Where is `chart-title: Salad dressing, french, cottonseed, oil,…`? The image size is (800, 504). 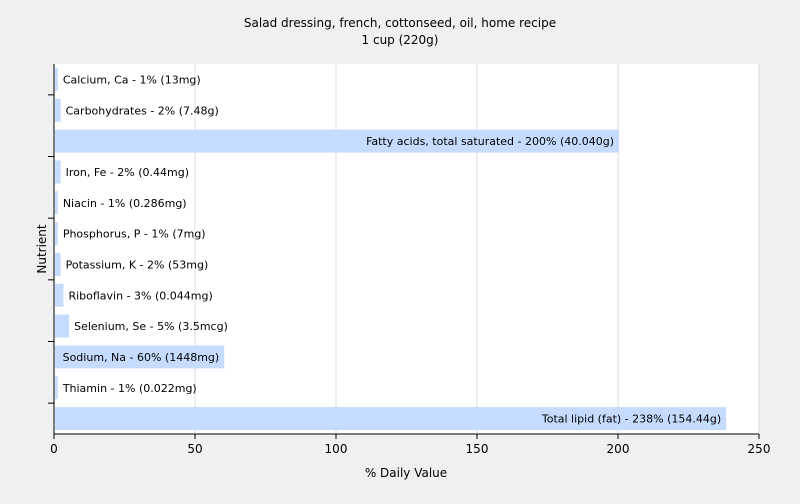
chart-title: Salad dressing, french, cottonseed, oil,… is located at coordinates (400, 23).